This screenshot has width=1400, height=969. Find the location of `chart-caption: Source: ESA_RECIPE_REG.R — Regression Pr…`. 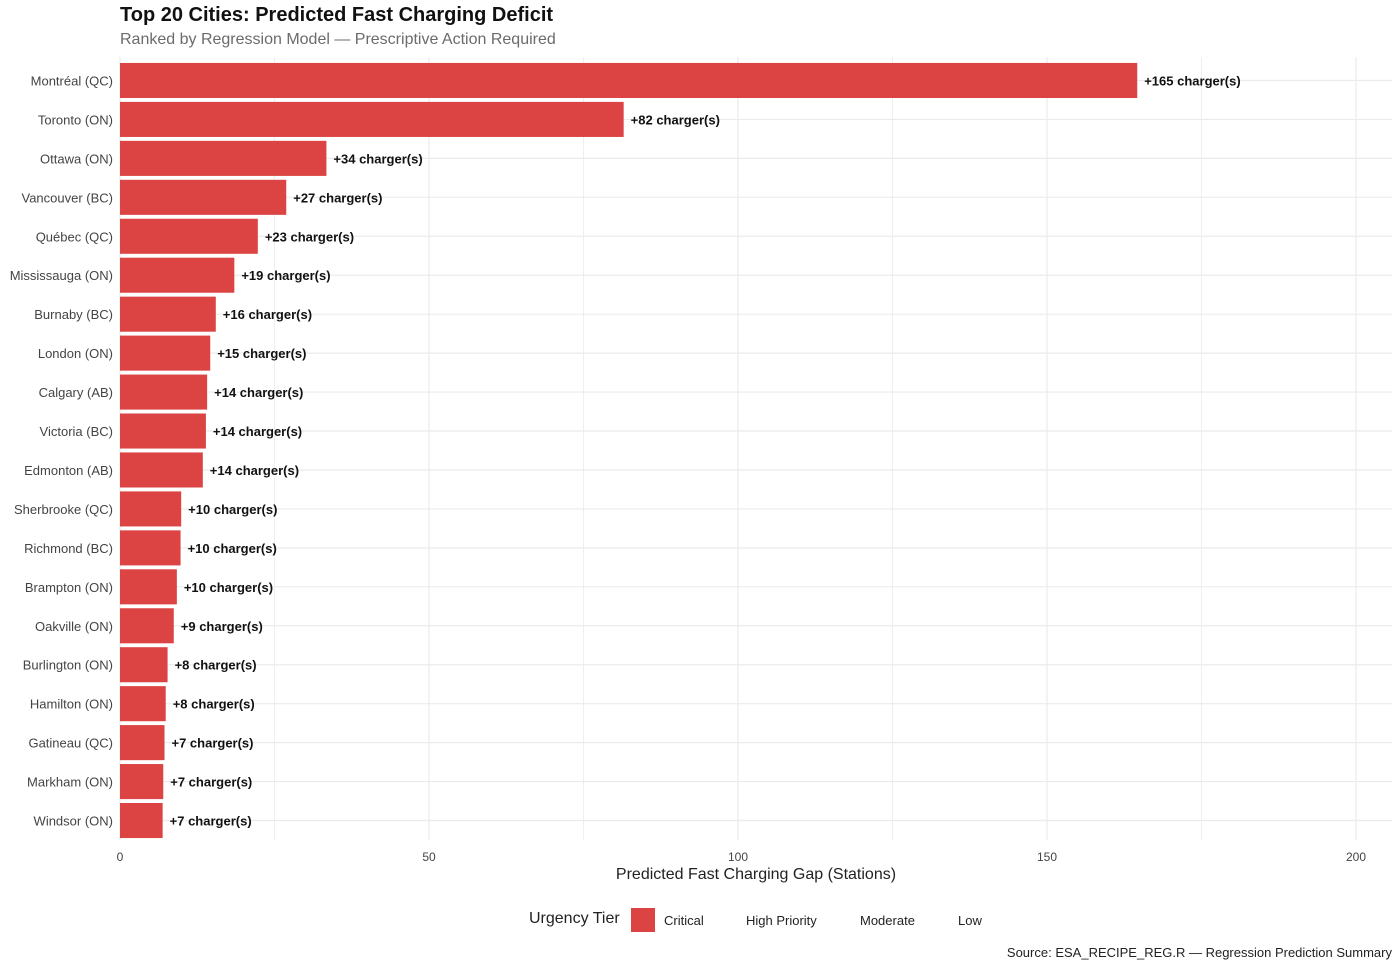

chart-caption: Source: ESA_RECIPE_REG.R — Regression Pr… is located at coordinates (1199, 952).